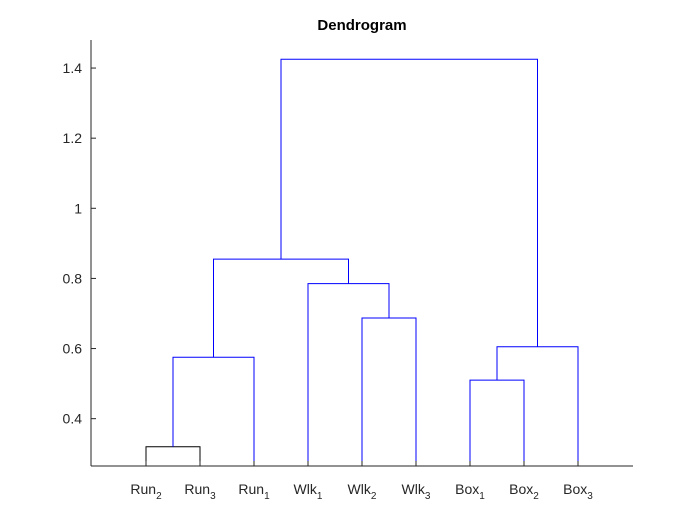 This screenshot has height=525, width=700. Describe the element at coordinates (416, 491) in the screenshot. I see `leaf-label-wlk-3: Wlk3` at that location.